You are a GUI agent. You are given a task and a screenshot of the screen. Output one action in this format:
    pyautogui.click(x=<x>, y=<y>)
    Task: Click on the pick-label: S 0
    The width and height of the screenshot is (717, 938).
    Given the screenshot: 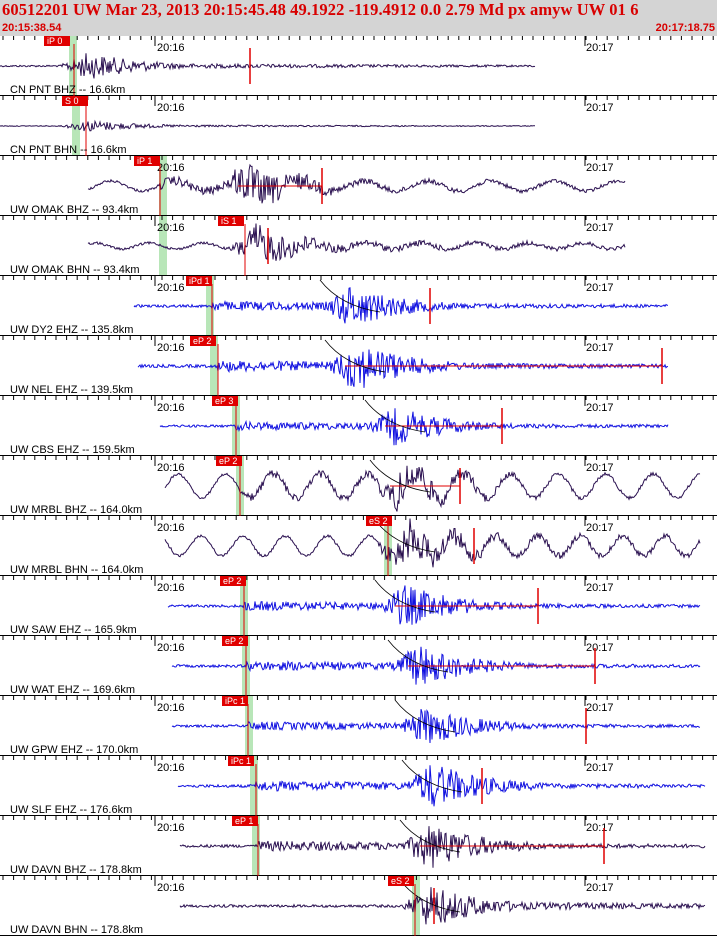 What is the action you would take?
    pyautogui.click(x=72, y=101)
    